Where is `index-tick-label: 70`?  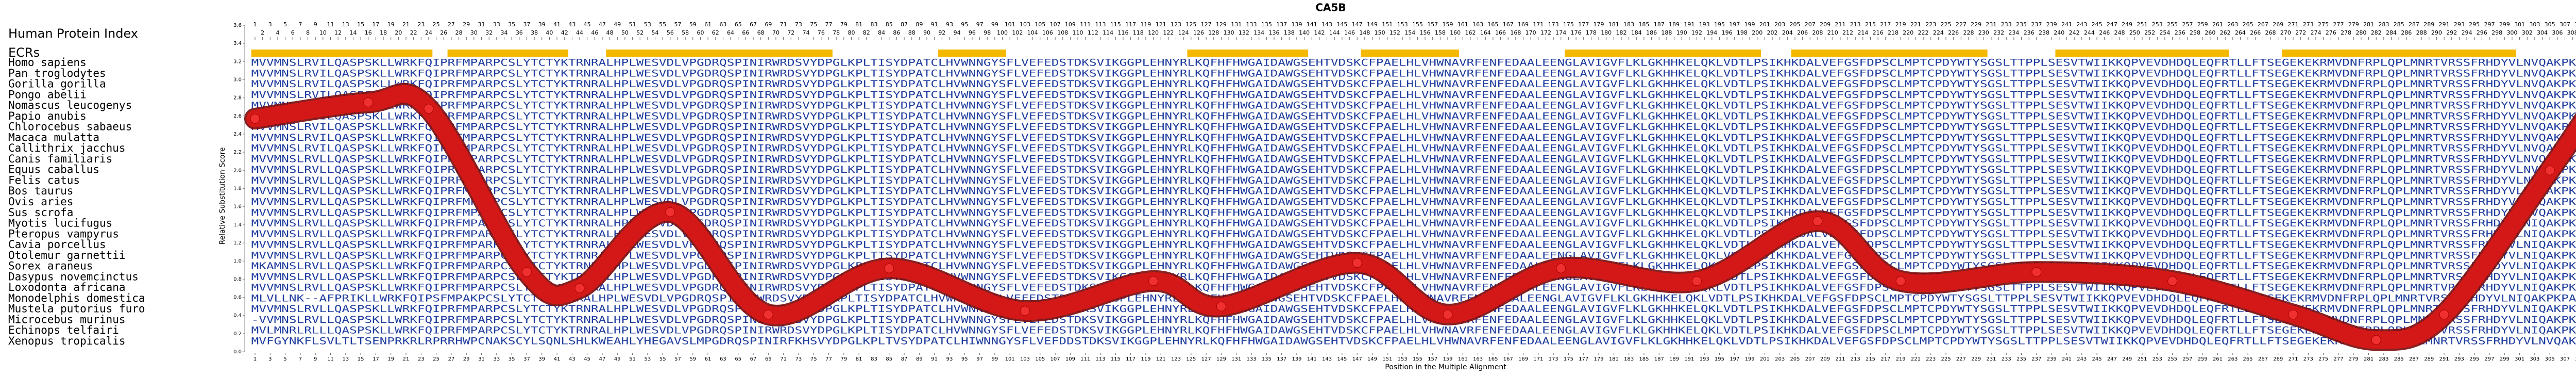
index-tick-label: 70 is located at coordinates (775, 32).